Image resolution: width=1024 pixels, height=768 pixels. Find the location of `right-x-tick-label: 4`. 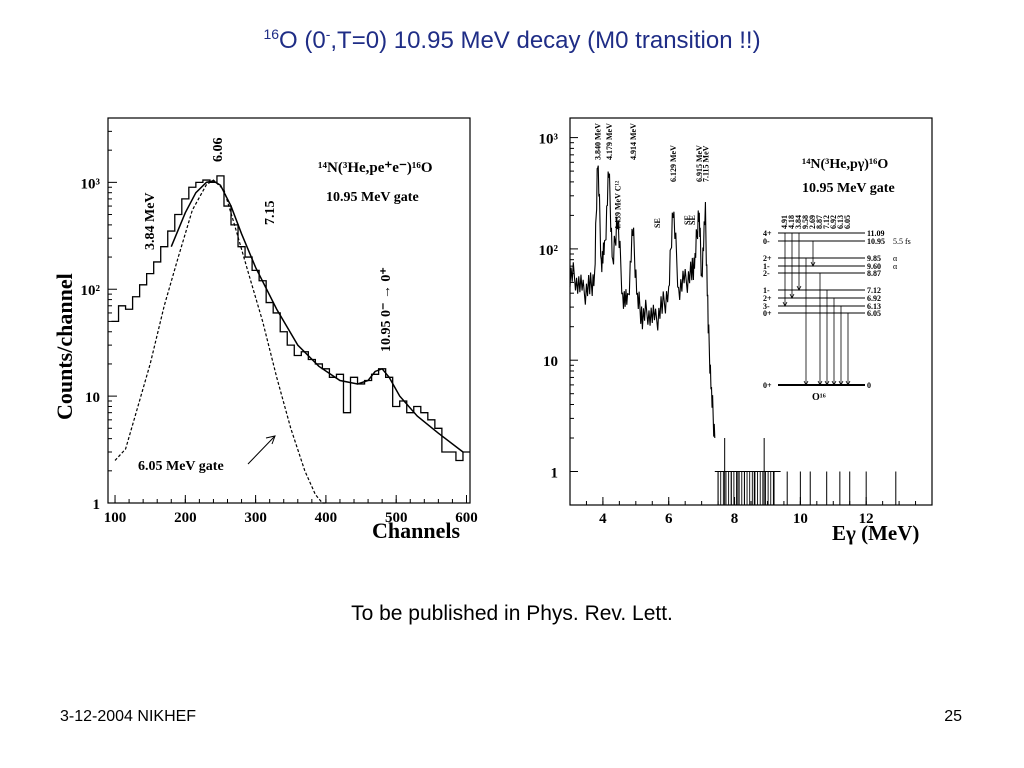

right-x-tick-label: 4 is located at coordinates (603, 519).